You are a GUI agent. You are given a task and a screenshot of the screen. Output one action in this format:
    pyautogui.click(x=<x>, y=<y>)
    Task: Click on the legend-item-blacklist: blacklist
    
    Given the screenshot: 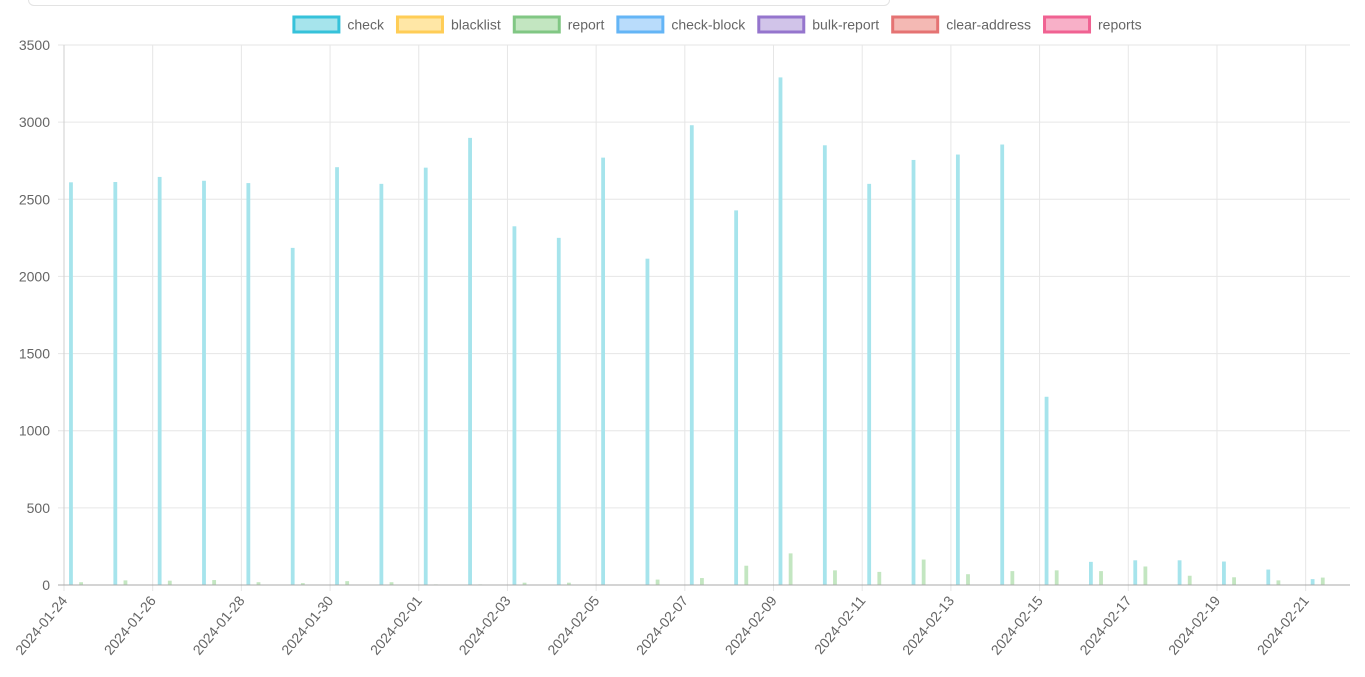 What is the action you would take?
    pyautogui.click(x=448, y=24)
    